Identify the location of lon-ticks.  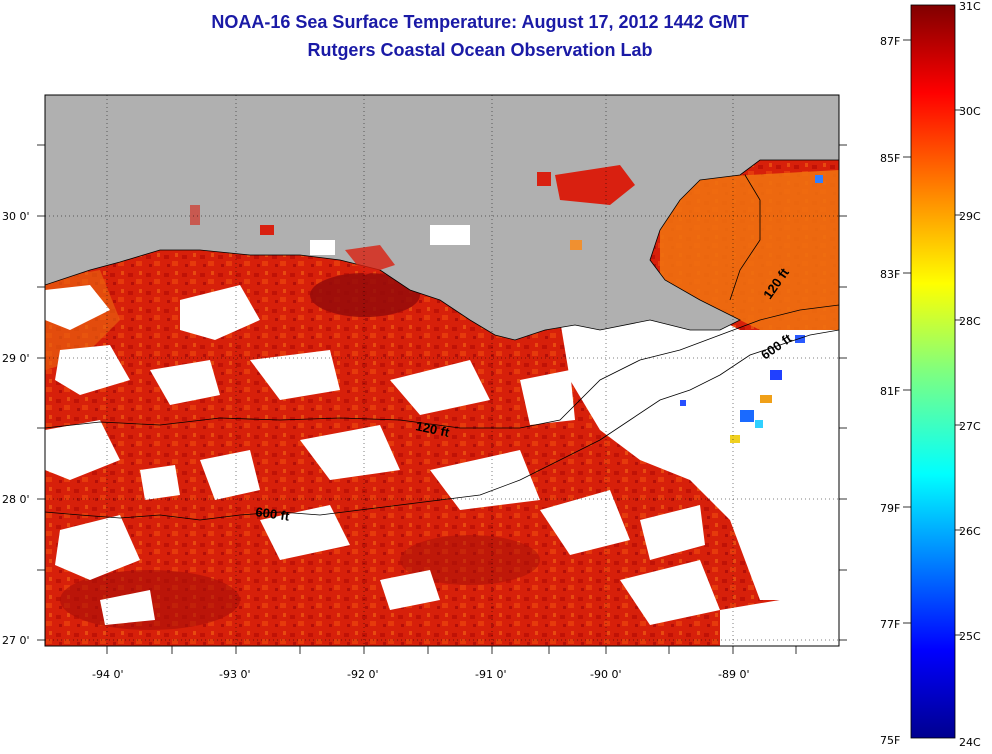
(451, 650).